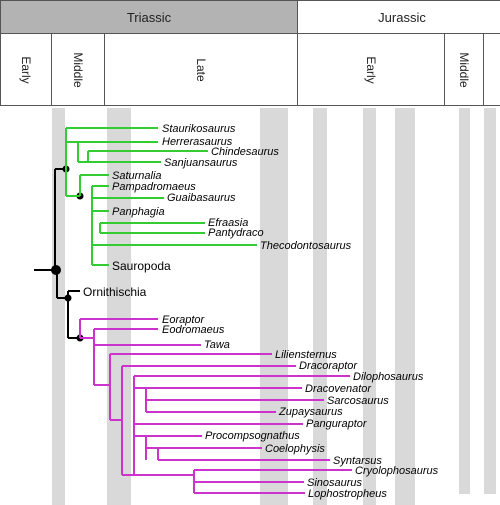  I want to click on taxon-label: Chindesaurus, so click(245, 152).